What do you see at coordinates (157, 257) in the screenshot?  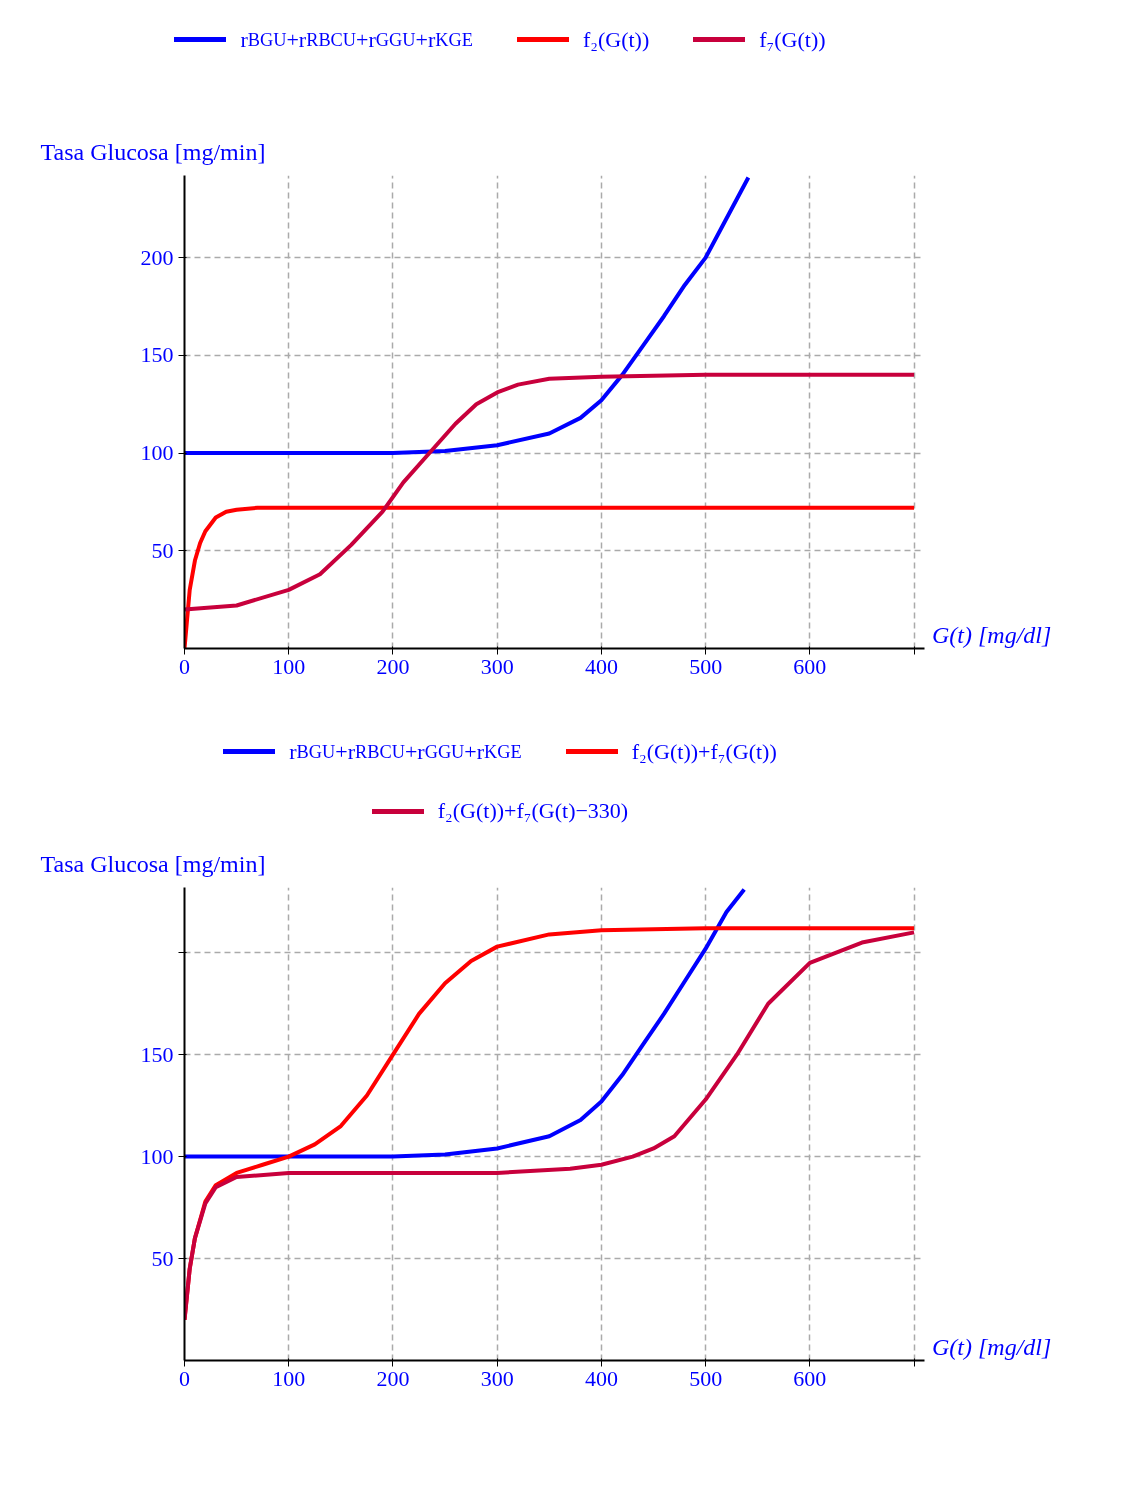 I see `y-tick-label: 200` at bounding box center [157, 257].